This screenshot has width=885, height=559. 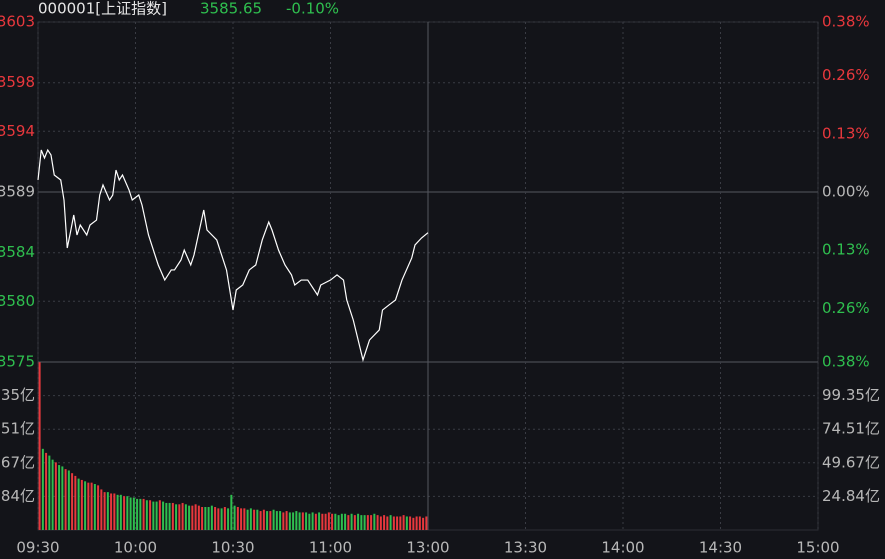 What do you see at coordinates (102, 9) in the screenshot?
I see `symbol: 000001[上证指数]` at bounding box center [102, 9].